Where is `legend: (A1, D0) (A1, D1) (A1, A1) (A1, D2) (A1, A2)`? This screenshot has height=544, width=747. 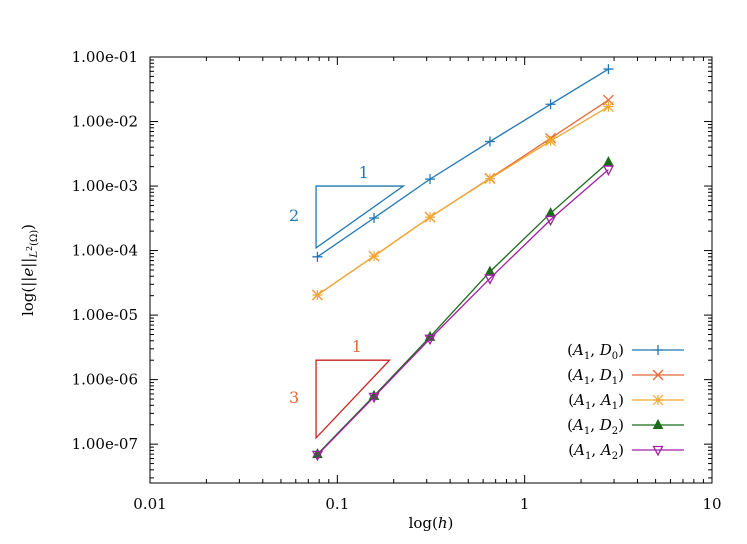
legend: (A1, D0) (A1, D1) (A1, A1) (A1, D2) (A1, A2) is located at coordinates (625, 401).